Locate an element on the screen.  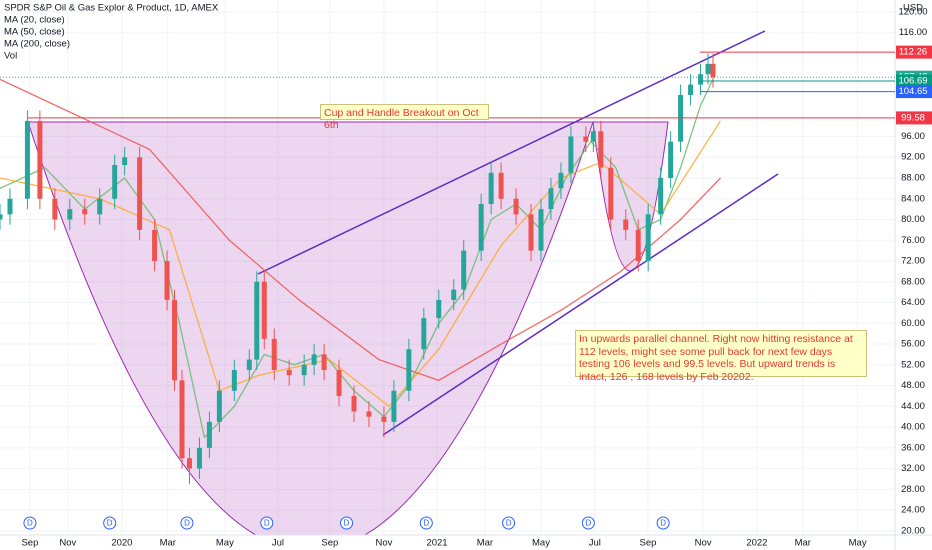
y-tick-label: 36.00 is located at coordinates (913, 447).